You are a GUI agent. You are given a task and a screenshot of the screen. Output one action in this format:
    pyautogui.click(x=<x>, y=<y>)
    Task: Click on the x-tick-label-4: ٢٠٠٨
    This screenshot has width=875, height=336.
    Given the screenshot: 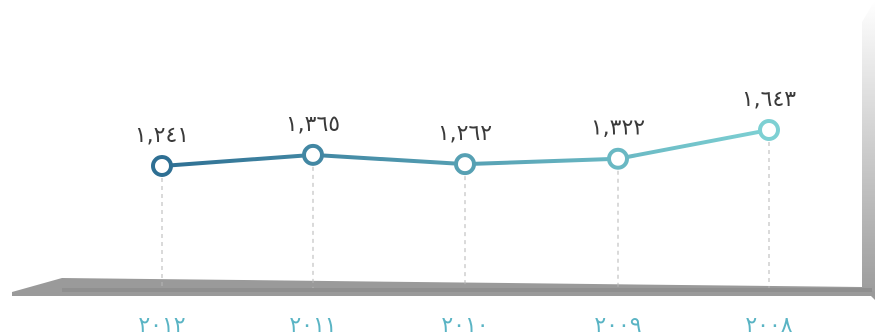 What is the action you would take?
    pyautogui.click(x=768, y=324)
    